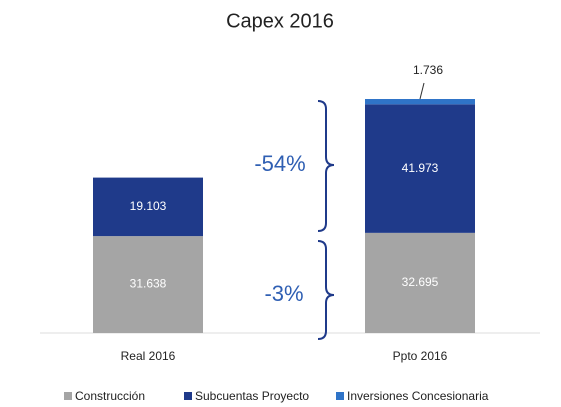 Image resolution: width=561 pixels, height=407 pixels. I want to click on value-label: 41.973, so click(420, 168).